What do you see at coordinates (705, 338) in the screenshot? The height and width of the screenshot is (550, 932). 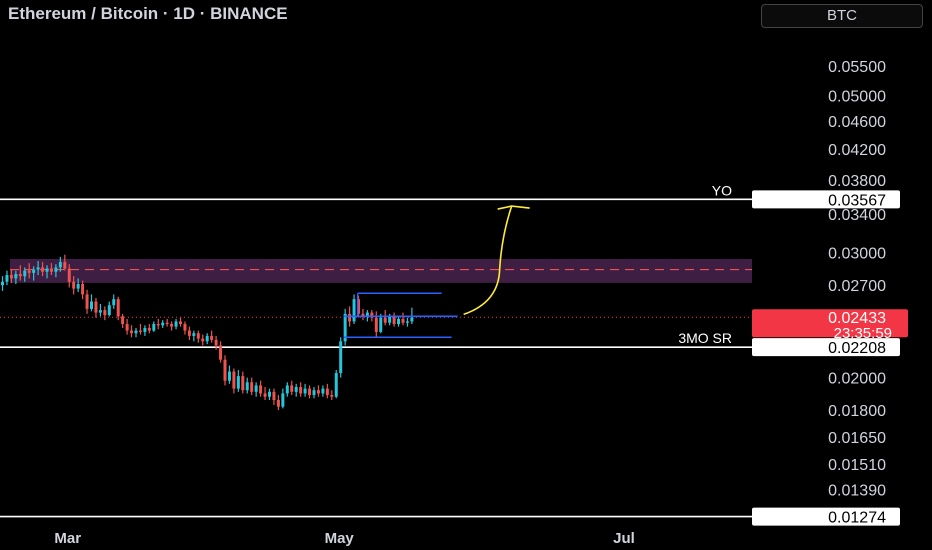 I see `level-label: 3MO SR` at bounding box center [705, 338].